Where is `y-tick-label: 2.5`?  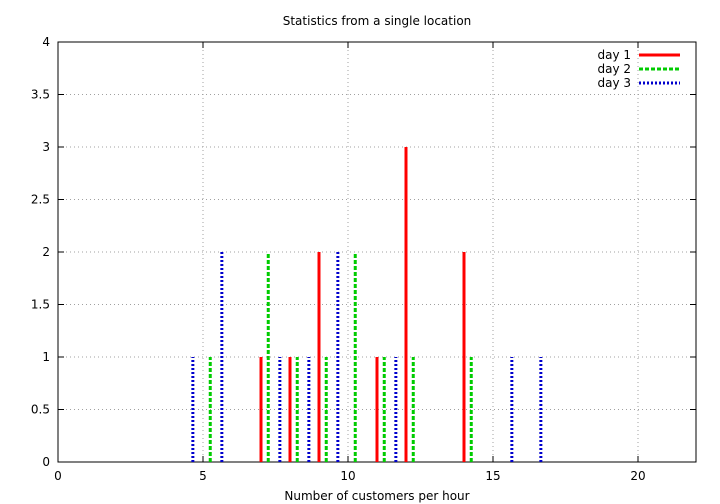
y-tick-label: 2.5 is located at coordinates (40, 200).